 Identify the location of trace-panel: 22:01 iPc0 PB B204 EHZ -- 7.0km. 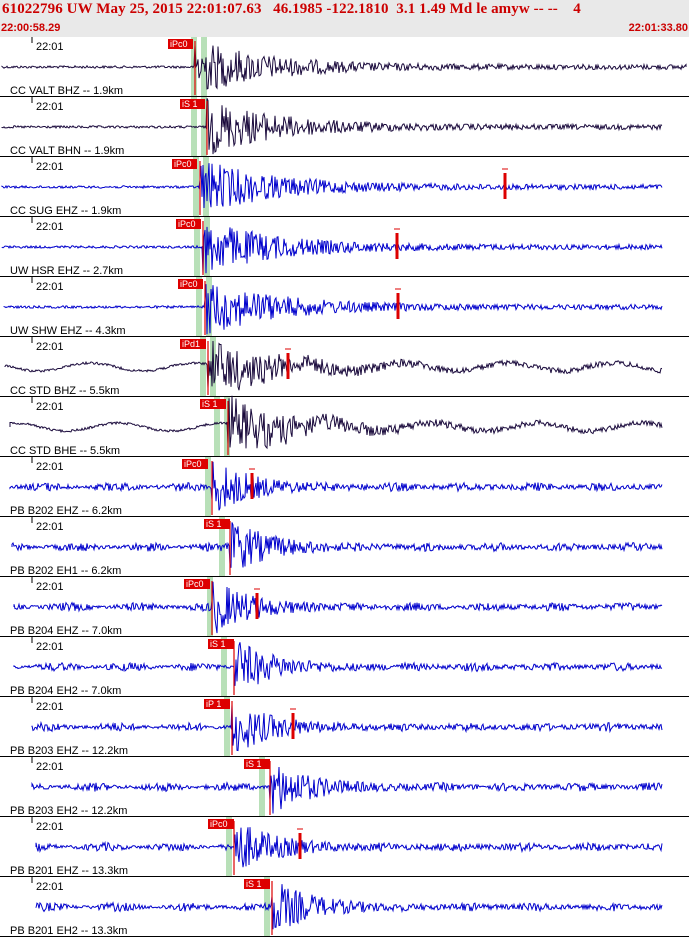
(344, 607).